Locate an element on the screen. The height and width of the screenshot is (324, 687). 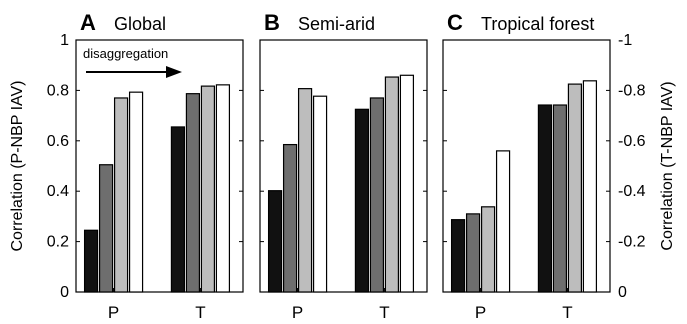
y-axis-label-right: Correlation (T-NBP IAV) is located at coordinates (667, 165).